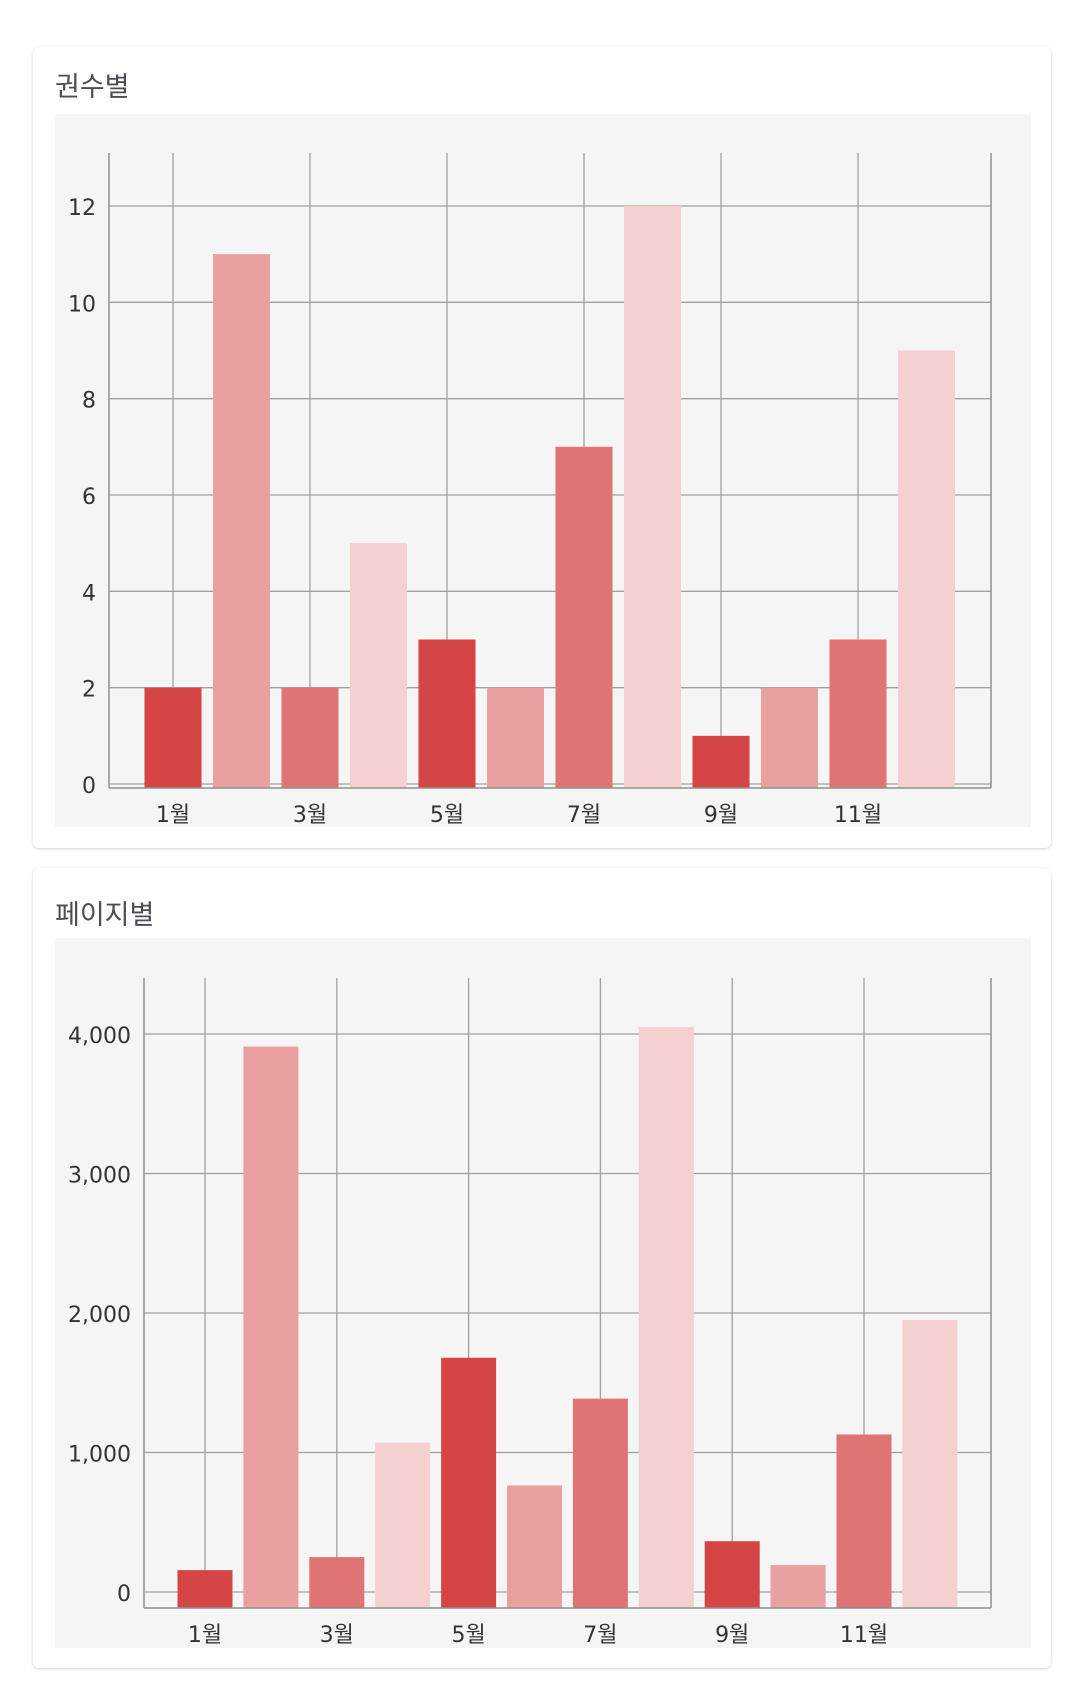 This screenshot has width=1080, height=1684. Describe the element at coordinates (99, 1176) in the screenshot. I see `y-tick-label: 3,000` at that location.